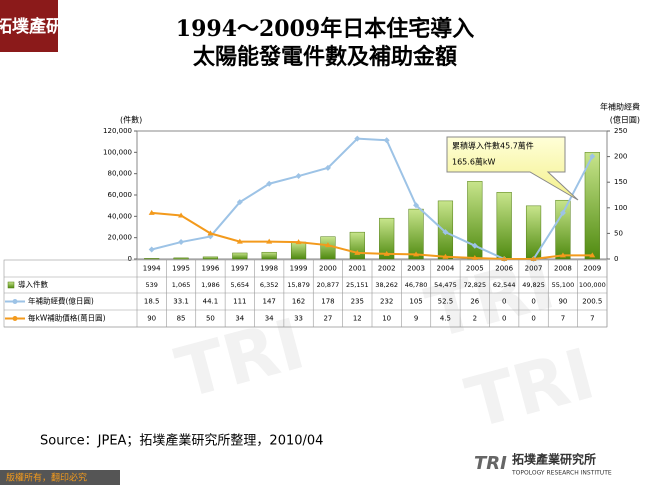 This screenshot has width=650, height=489. What do you see at coordinates (357, 319) in the screenshot?
I see `table-value: 12` at bounding box center [357, 319].